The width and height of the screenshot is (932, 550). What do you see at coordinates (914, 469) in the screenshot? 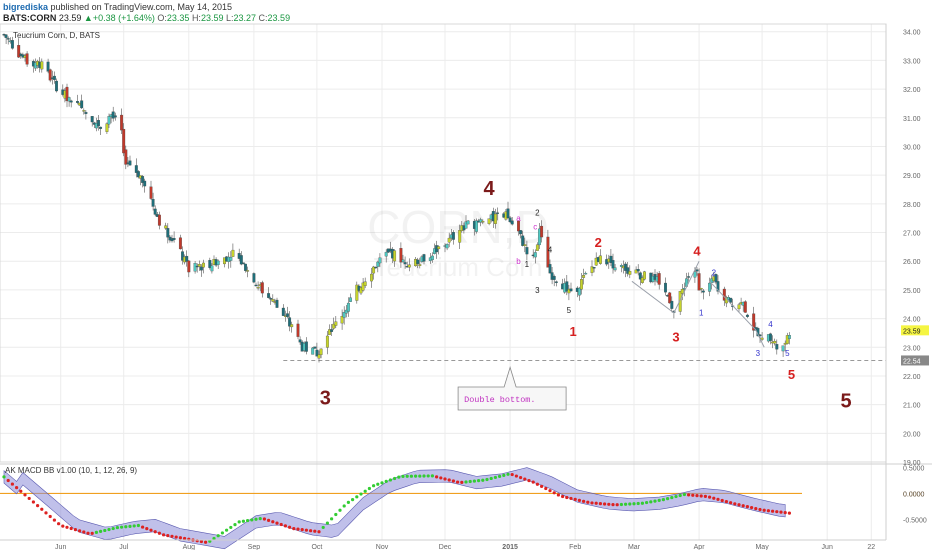
I see `macd-tick-label: 0.5000` at bounding box center [914, 469].